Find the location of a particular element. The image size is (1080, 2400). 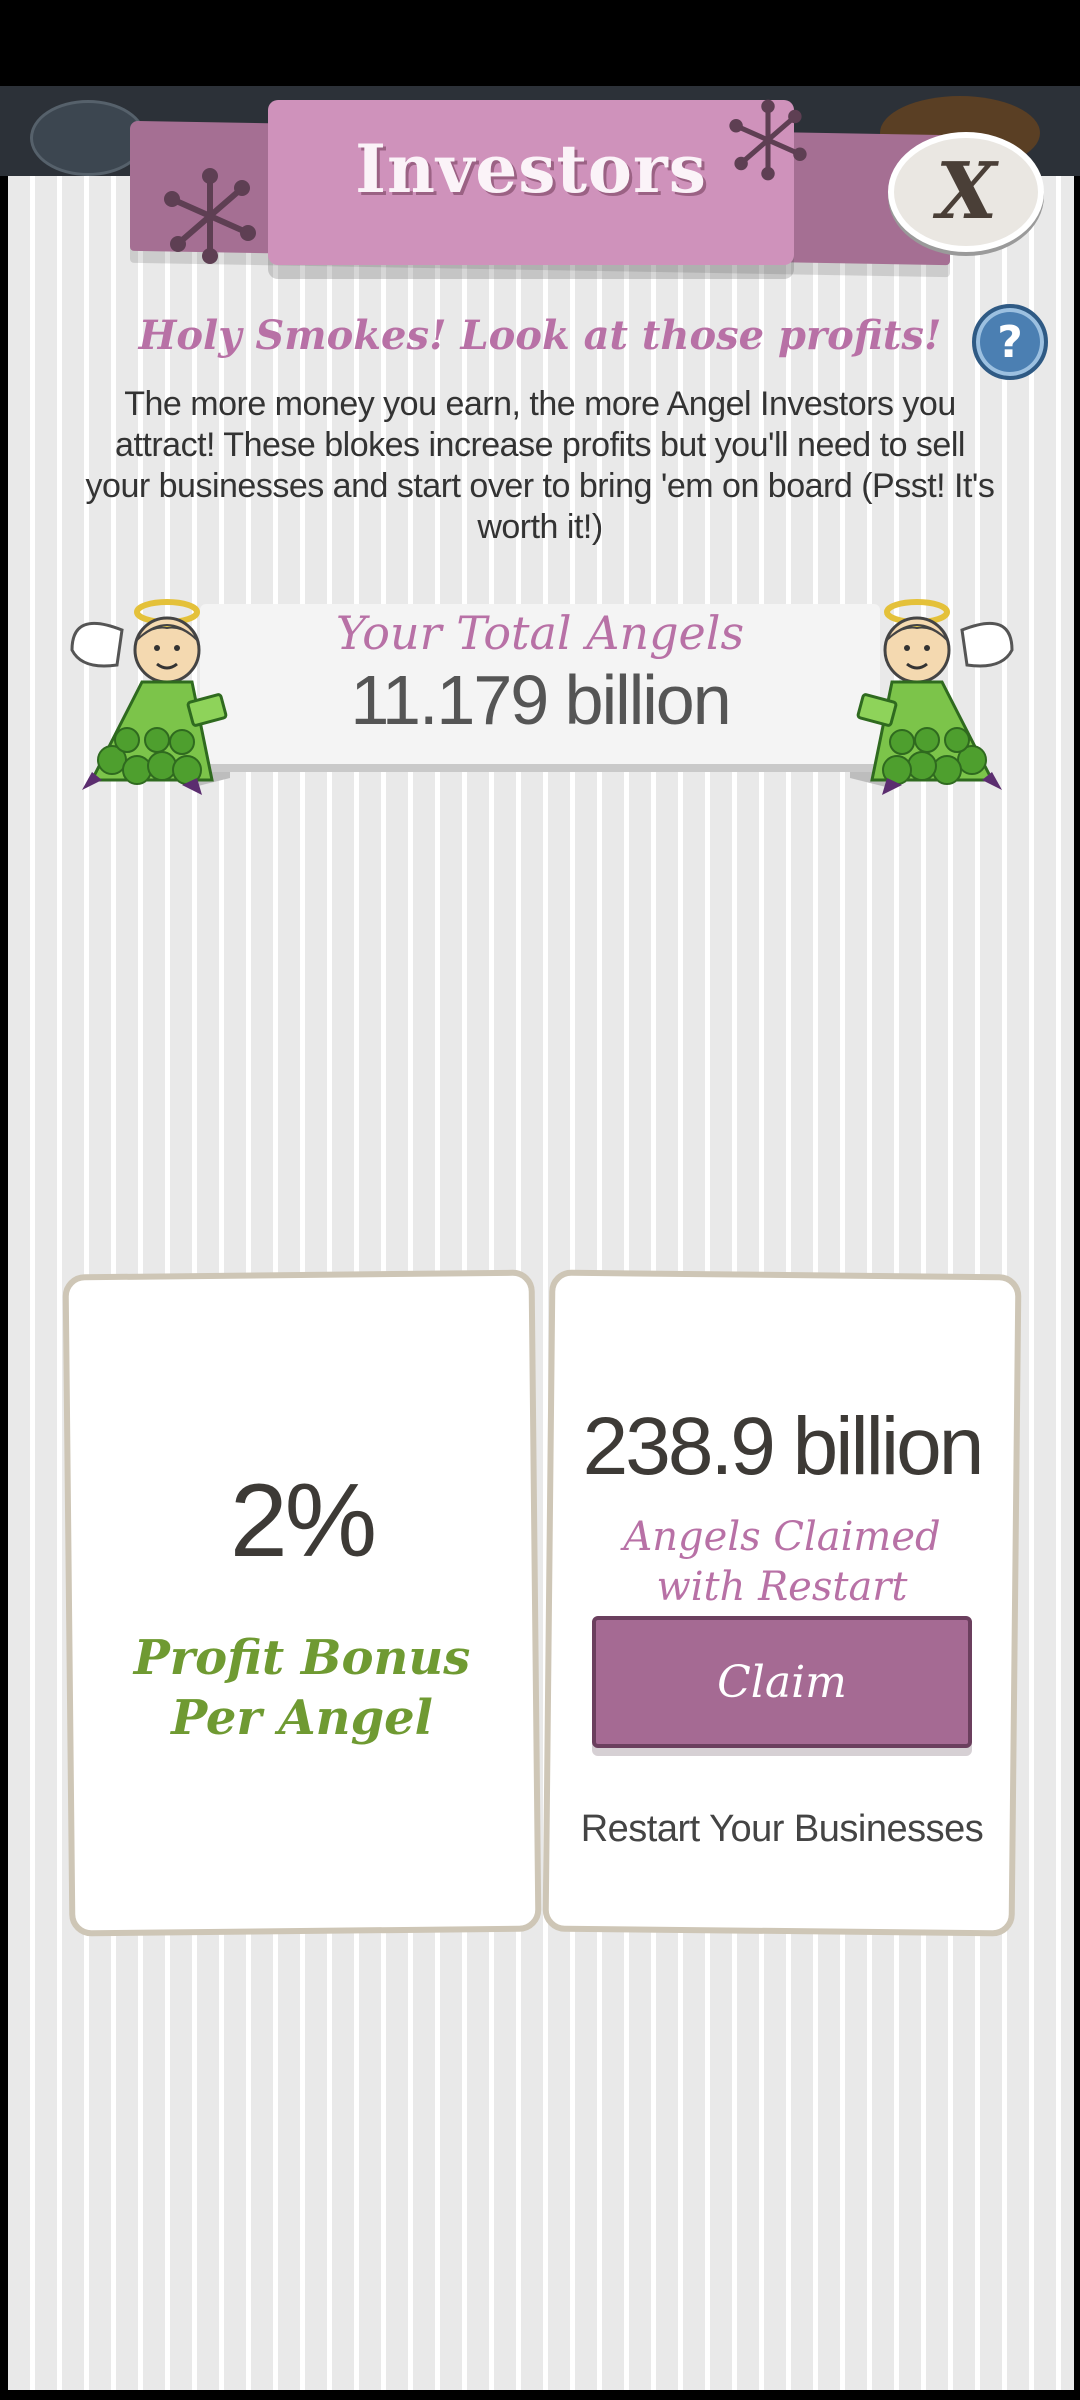

angels-claimed-label-line1: Angels Claimed is located at coordinates (782, 1537).